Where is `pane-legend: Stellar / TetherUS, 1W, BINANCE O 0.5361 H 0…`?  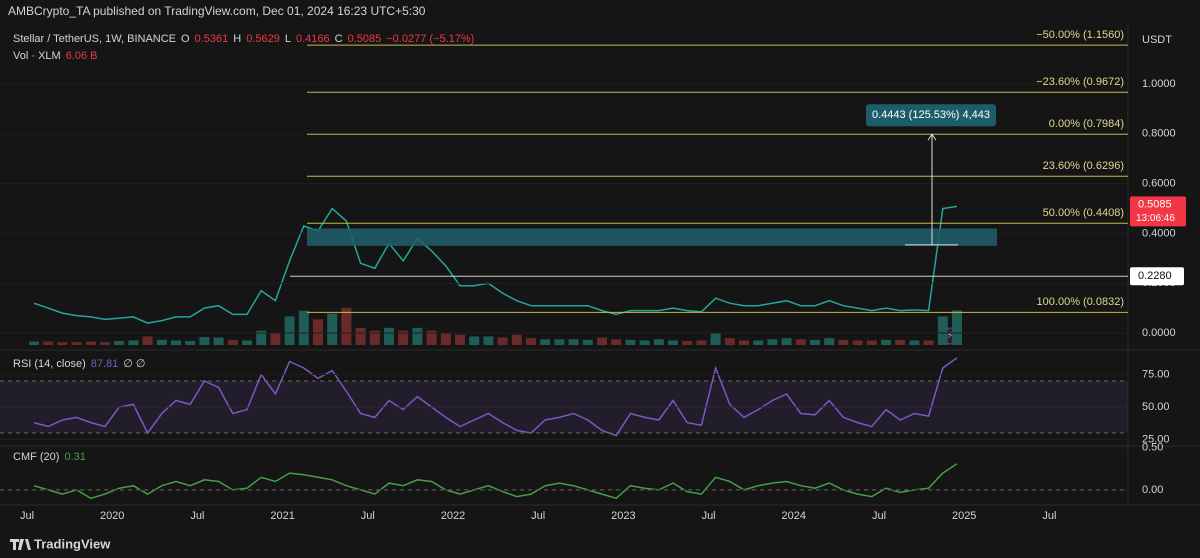 pane-legend: Stellar / TetherUS, 1W, BINANCE O 0.5361 H 0… is located at coordinates (243, 39).